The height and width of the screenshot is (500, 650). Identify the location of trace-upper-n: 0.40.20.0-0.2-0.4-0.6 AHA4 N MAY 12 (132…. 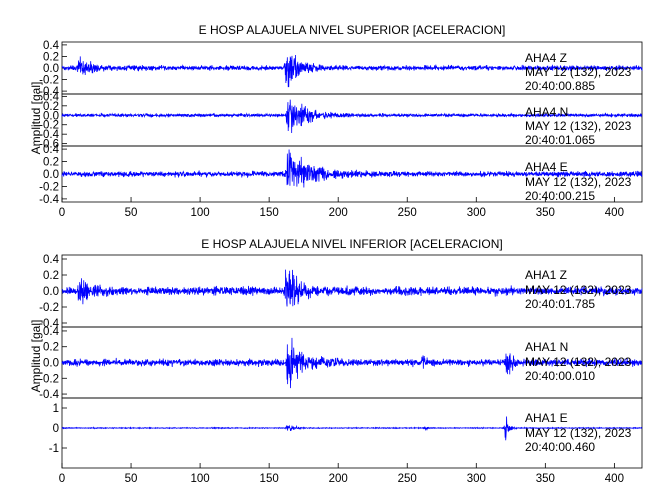
(341, 121).